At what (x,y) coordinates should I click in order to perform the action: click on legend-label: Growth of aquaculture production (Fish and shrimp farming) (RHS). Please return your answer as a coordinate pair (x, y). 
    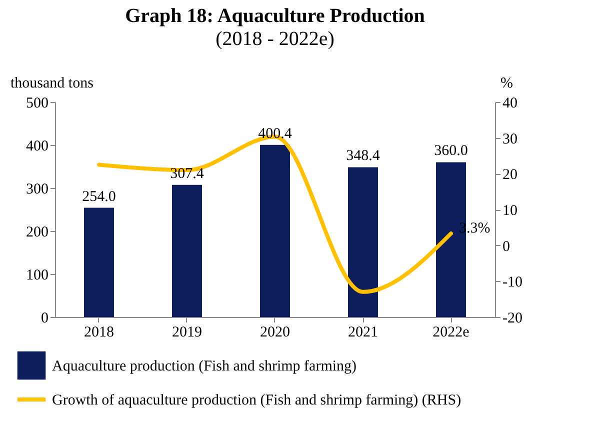
    Looking at the image, I should click on (257, 400).